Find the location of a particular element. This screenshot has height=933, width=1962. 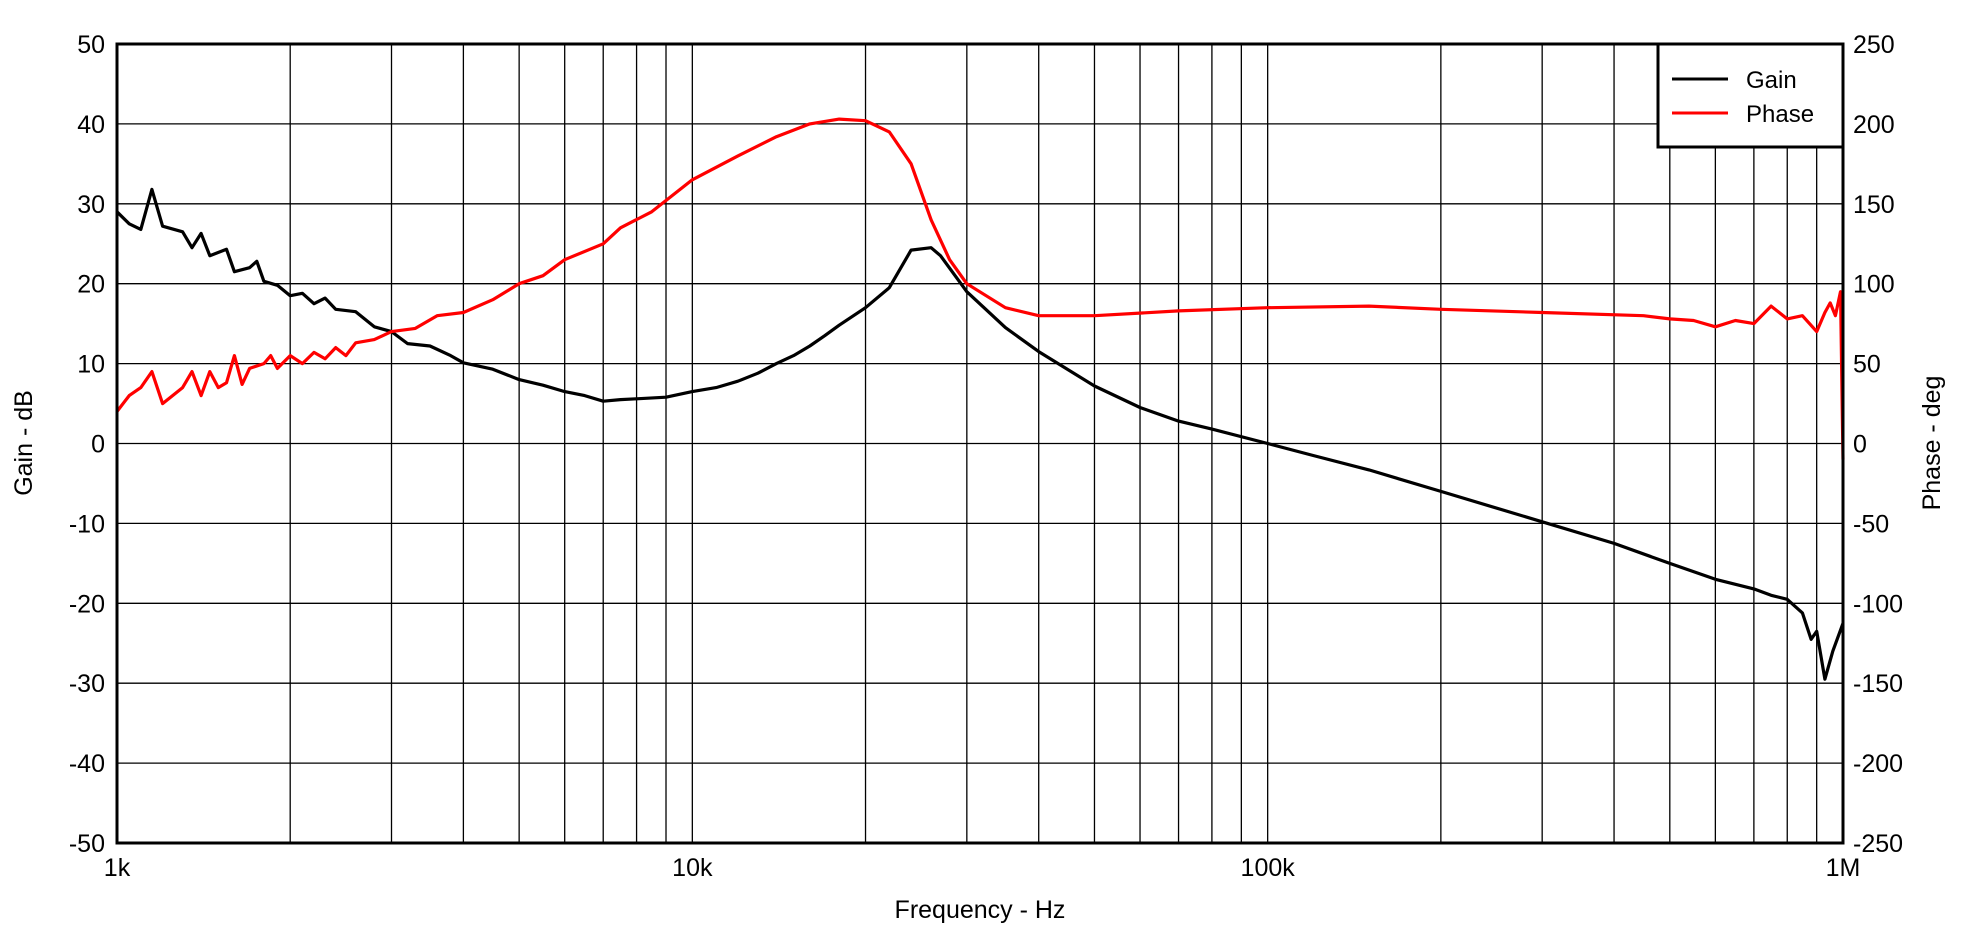

y-tick-label: 0 is located at coordinates (98, 445).